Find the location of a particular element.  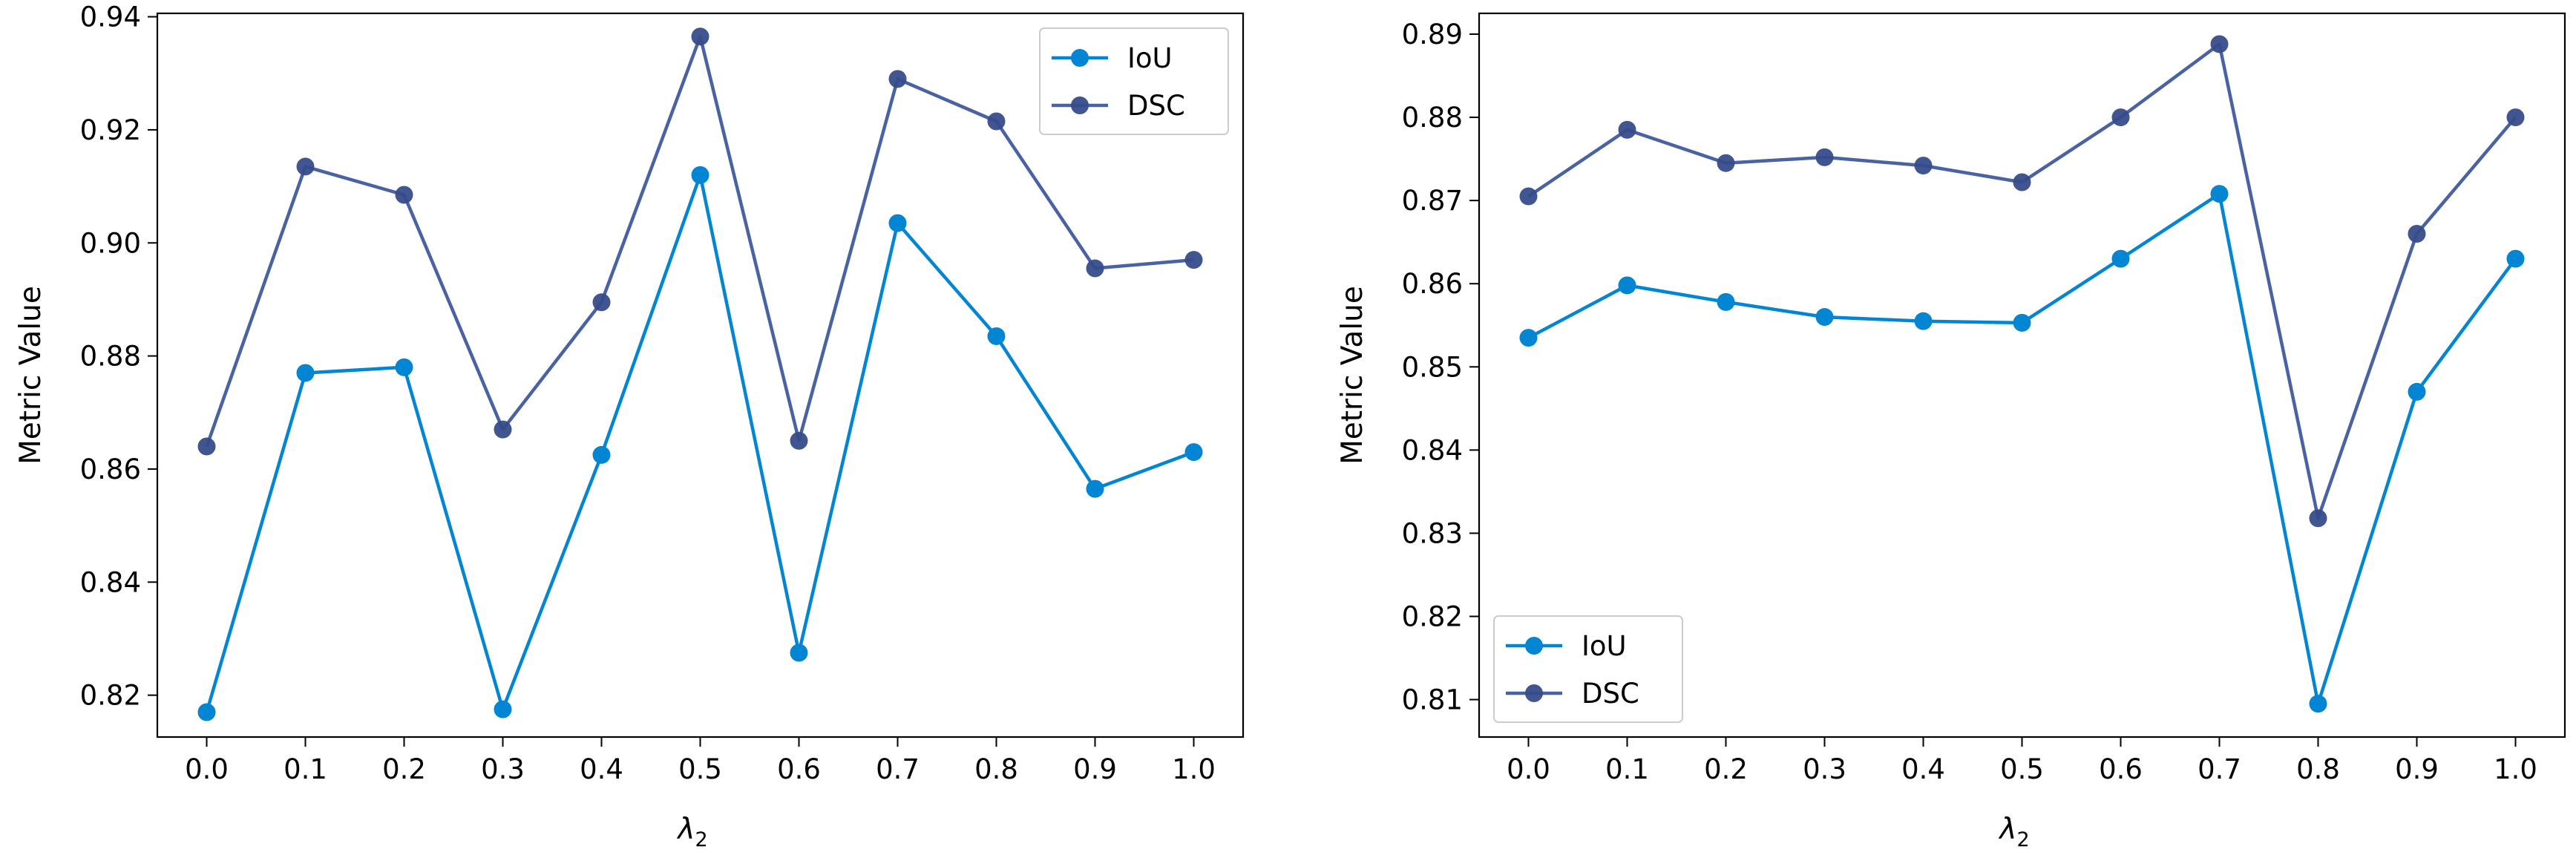

left-x-tick-label: 0.8 is located at coordinates (996, 769).